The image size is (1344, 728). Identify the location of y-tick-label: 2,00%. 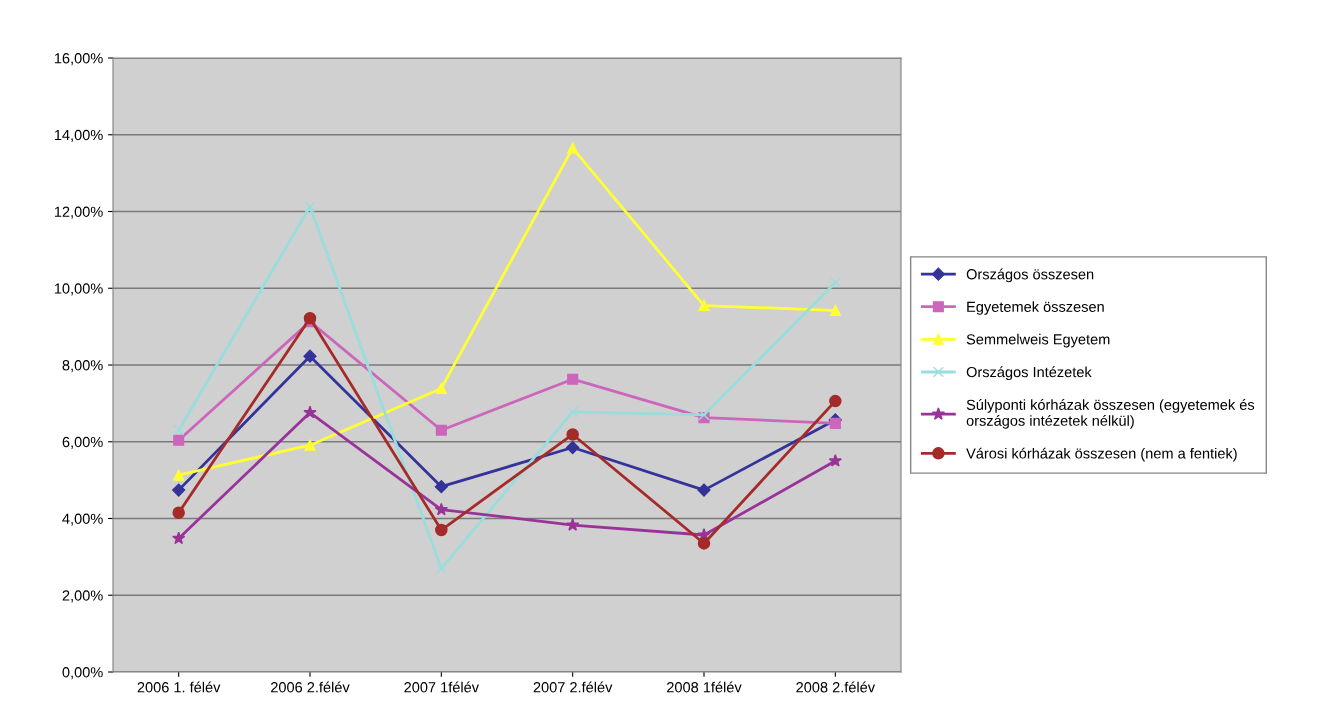
(82, 596).